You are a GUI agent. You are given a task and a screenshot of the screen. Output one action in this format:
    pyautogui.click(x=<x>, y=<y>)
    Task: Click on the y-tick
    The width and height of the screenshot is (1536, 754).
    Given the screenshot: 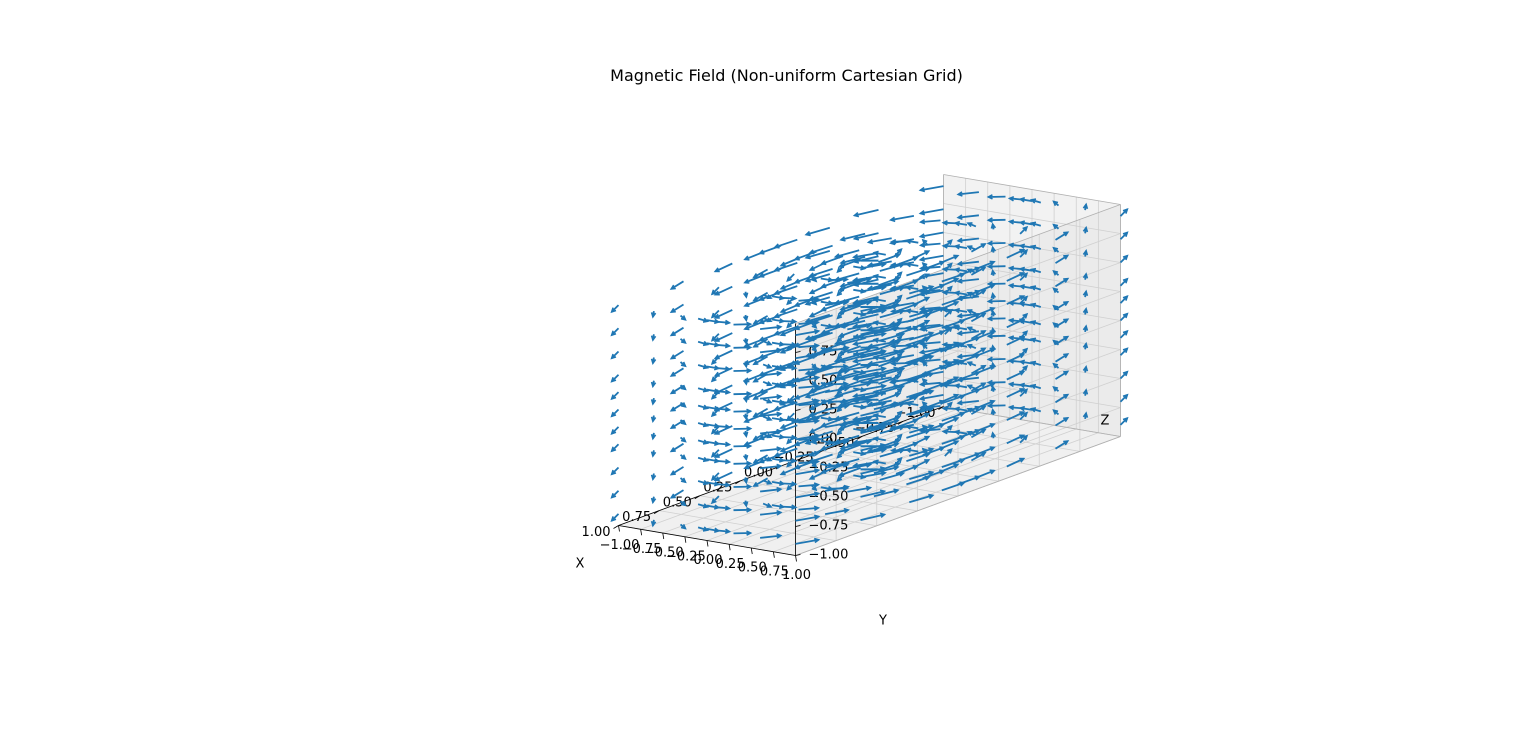 What is the action you would take?
    pyautogui.click(x=619, y=528)
    